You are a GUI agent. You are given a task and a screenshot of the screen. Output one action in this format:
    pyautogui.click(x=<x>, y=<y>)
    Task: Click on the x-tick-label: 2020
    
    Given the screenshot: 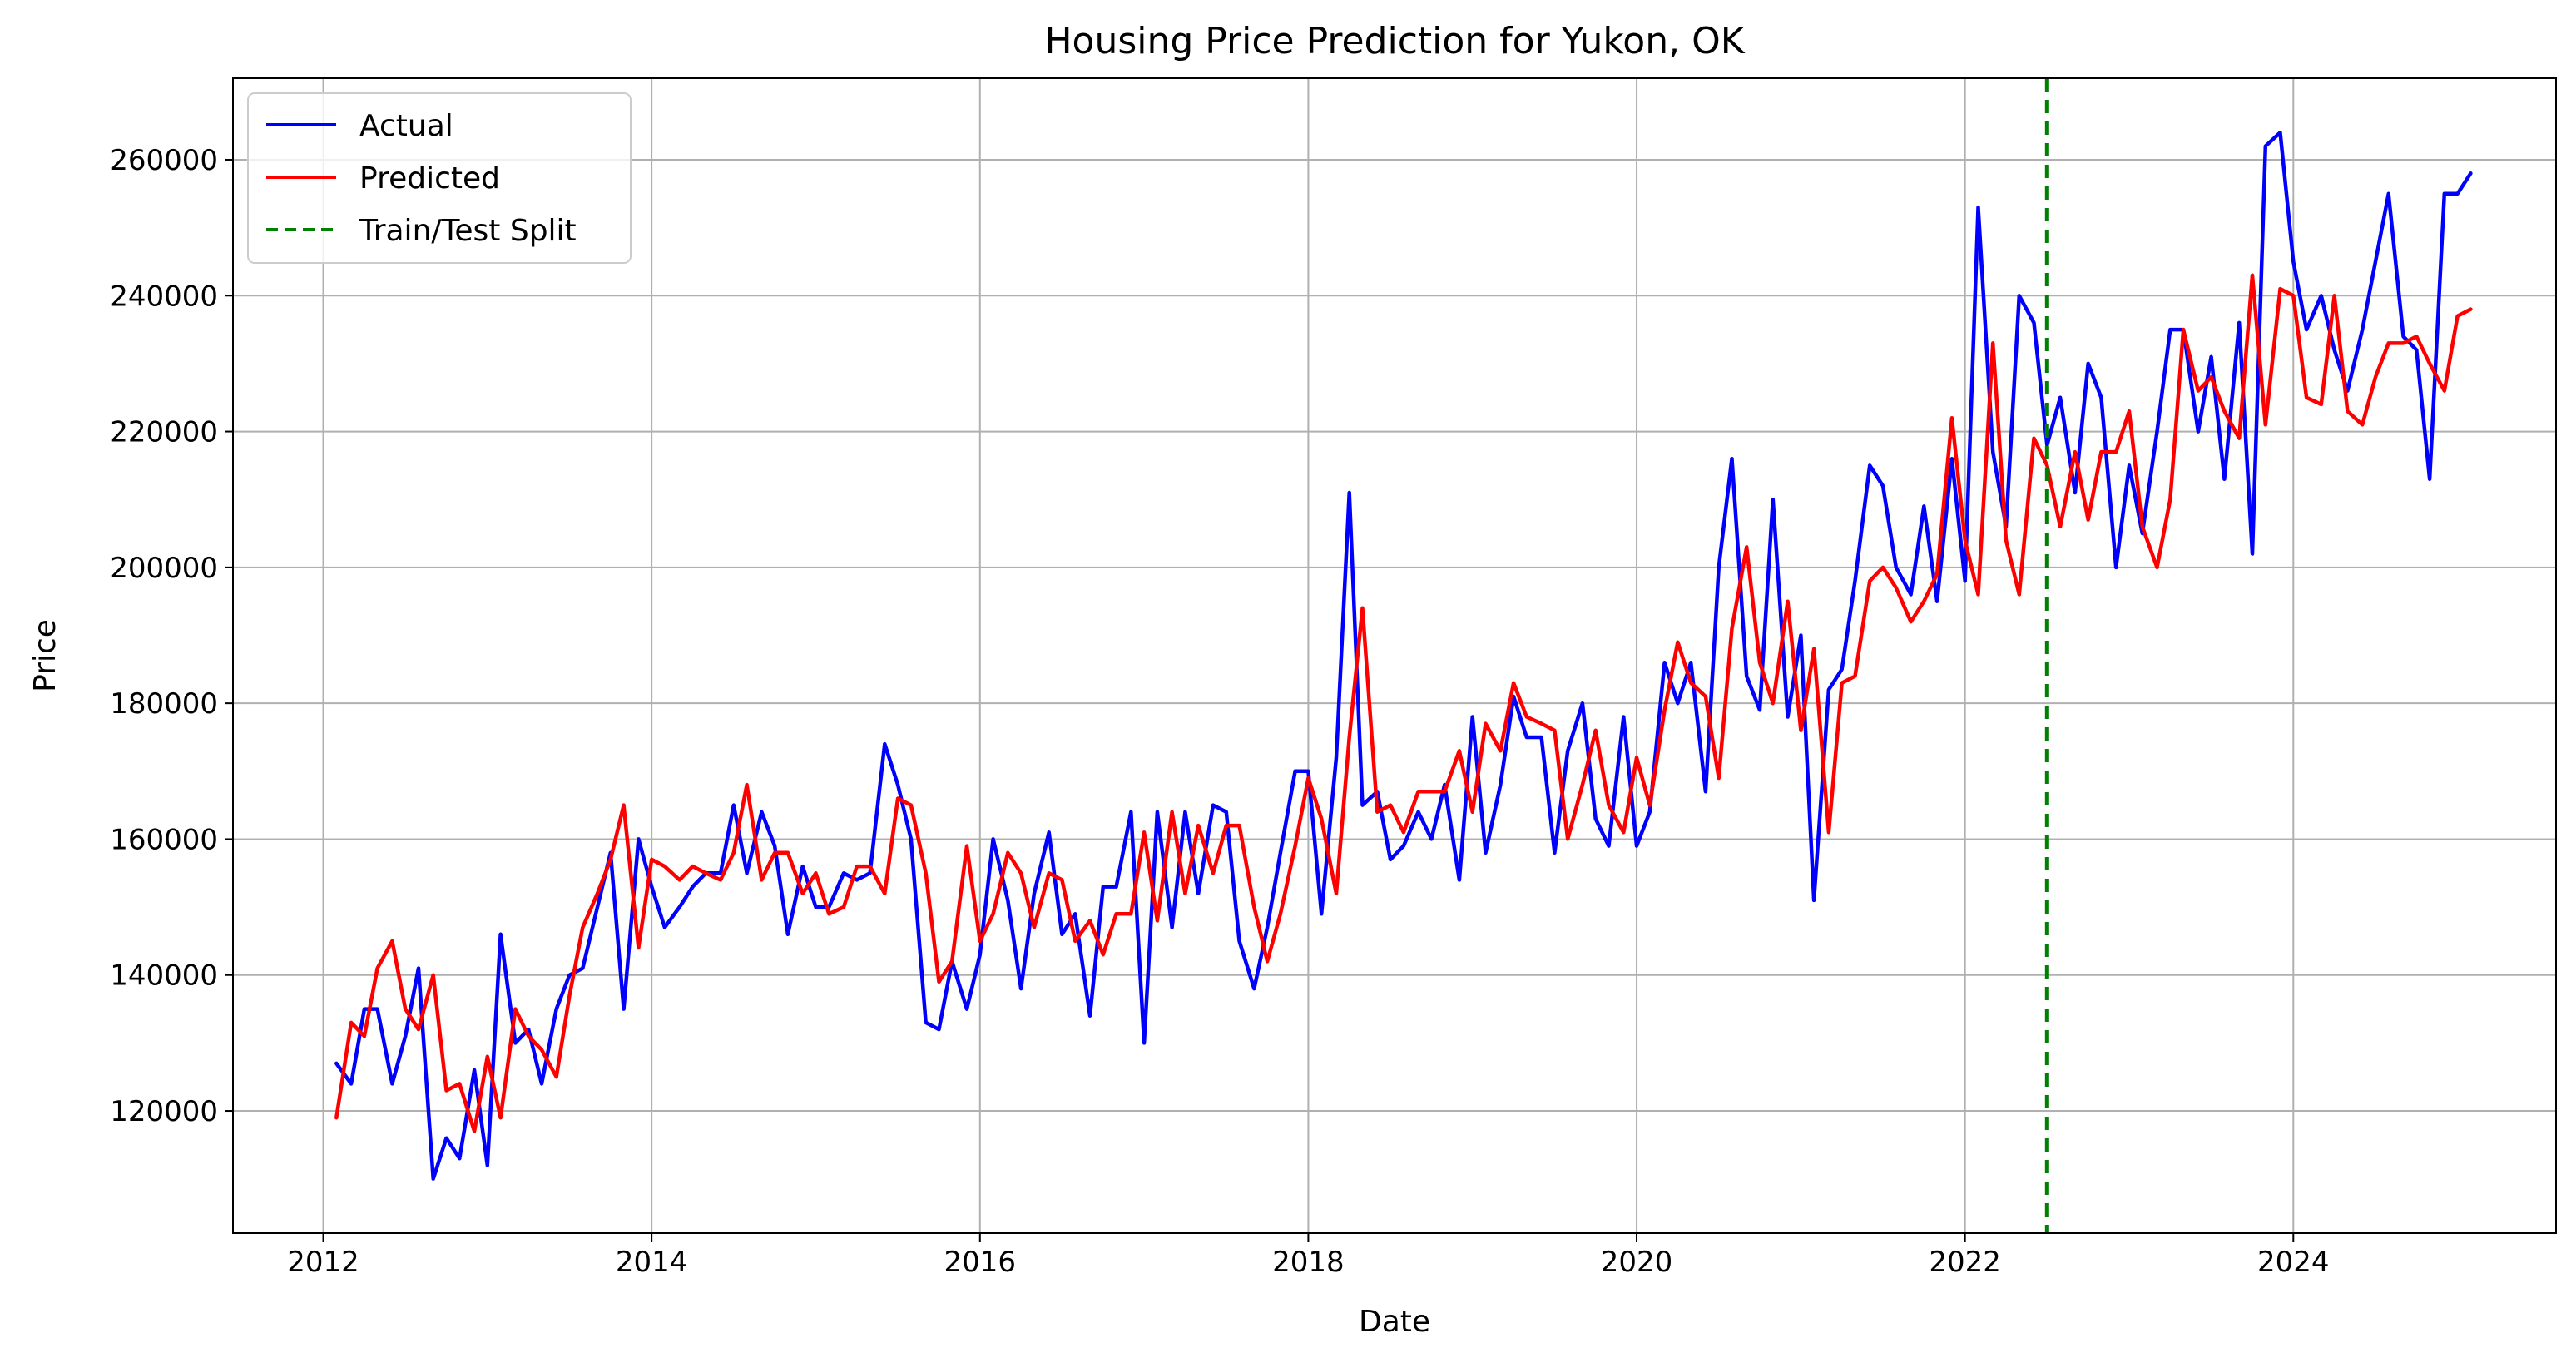 What is the action you would take?
    pyautogui.click(x=1637, y=1262)
    